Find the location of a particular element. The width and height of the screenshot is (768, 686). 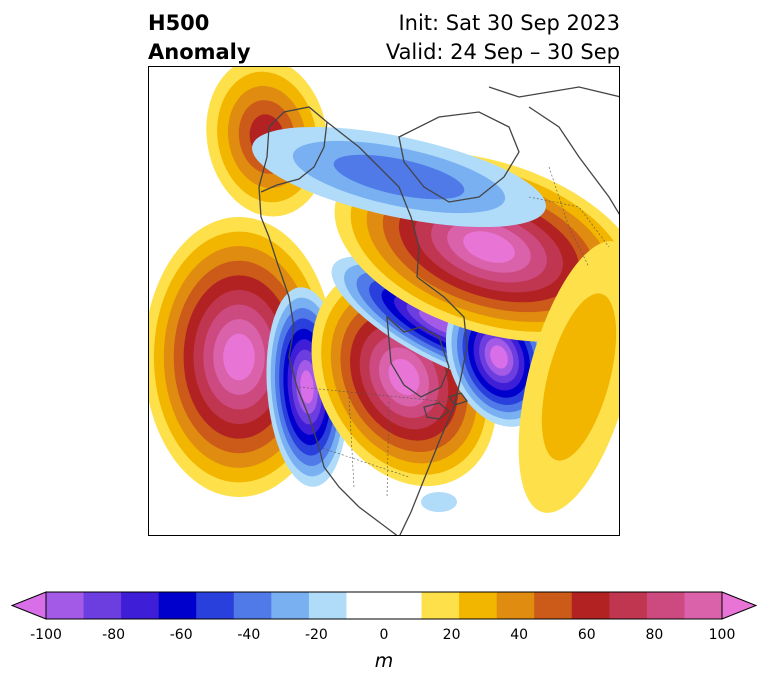

title-left: H500 Anomaly is located at coordinates (199, 38).